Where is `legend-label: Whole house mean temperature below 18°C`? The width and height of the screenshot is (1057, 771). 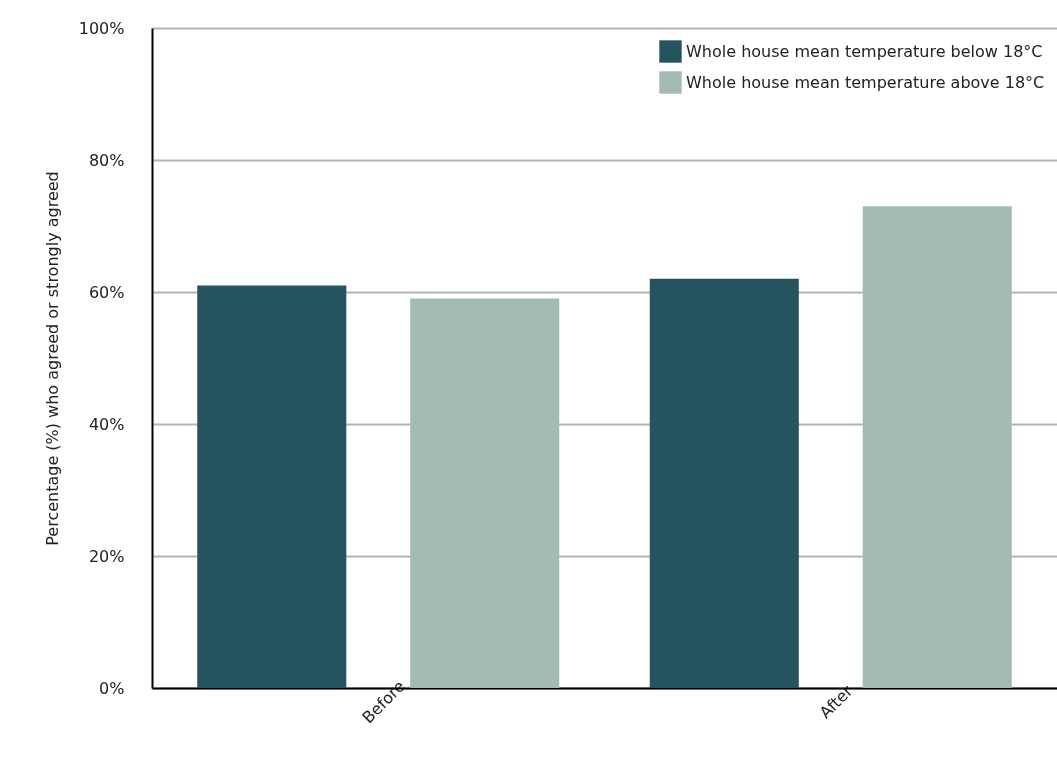
legend-label: Whole house mean temperature below 18°C is located at coordinates (864, 51).